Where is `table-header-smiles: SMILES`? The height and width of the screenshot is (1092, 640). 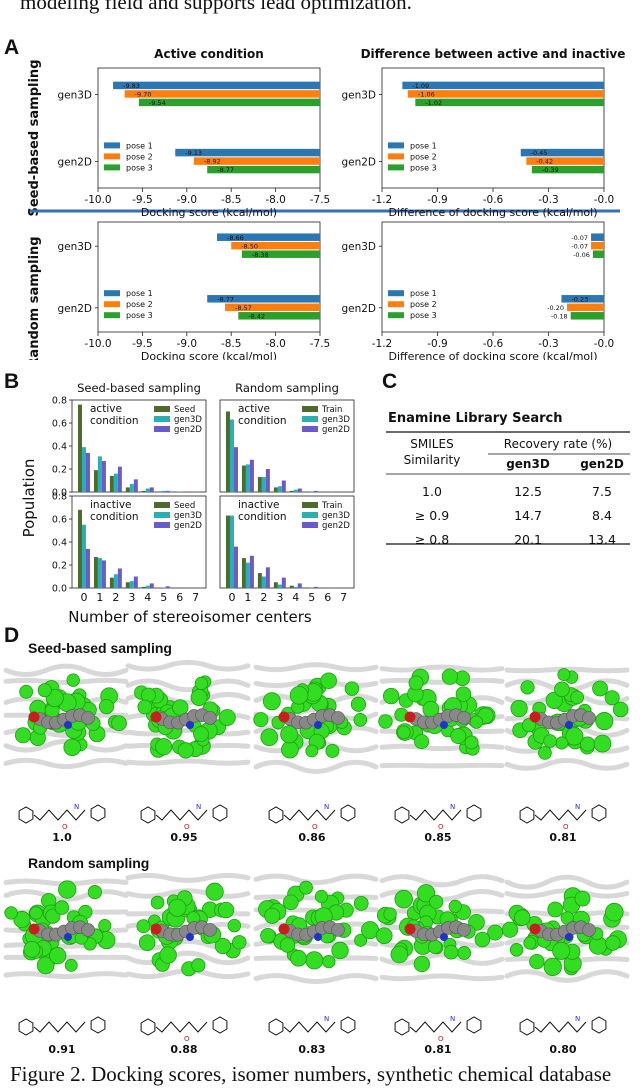
table-header-smiles: SMILES is located at coordinates (431, 444).